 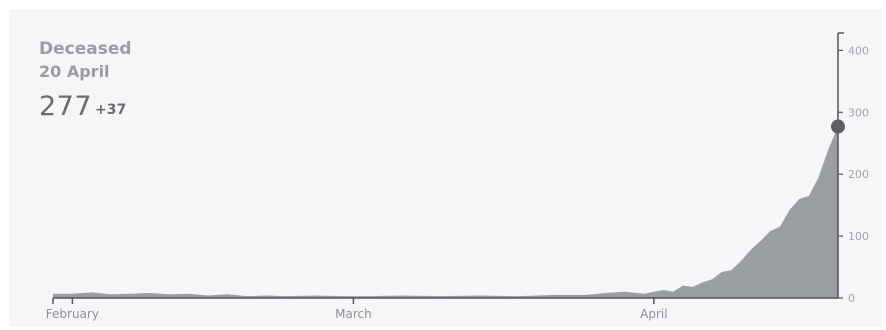 What do you see at coordinates (838, 126) in the screenshot?
I see `highlight-marker` at bounding box center [838, 126].